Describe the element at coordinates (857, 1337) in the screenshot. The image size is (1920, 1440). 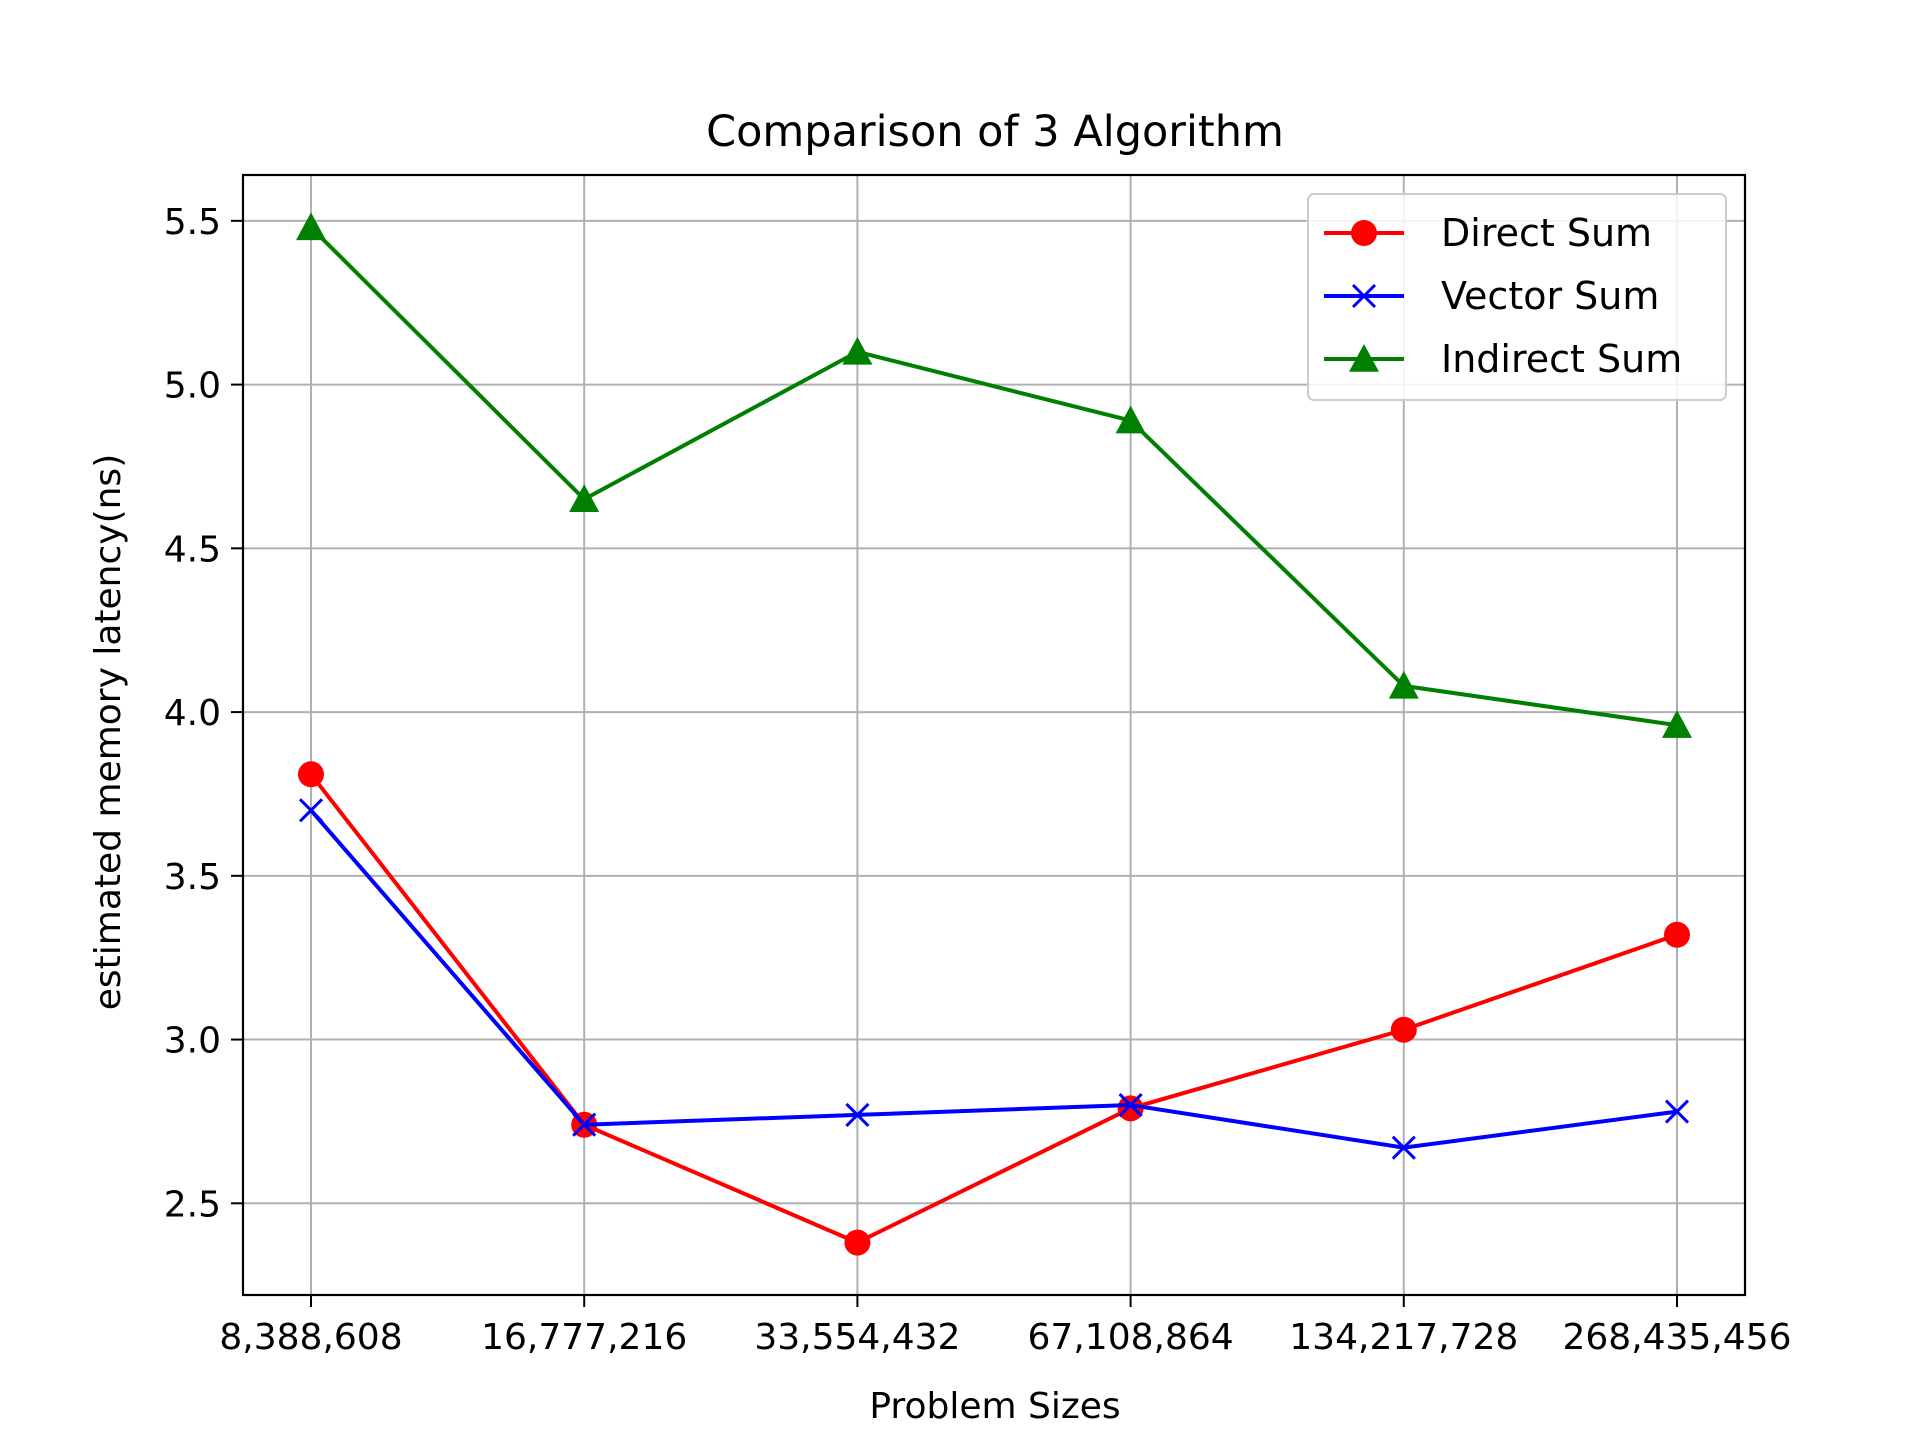
I see `x-tick-label: 33,554,432` at that location.